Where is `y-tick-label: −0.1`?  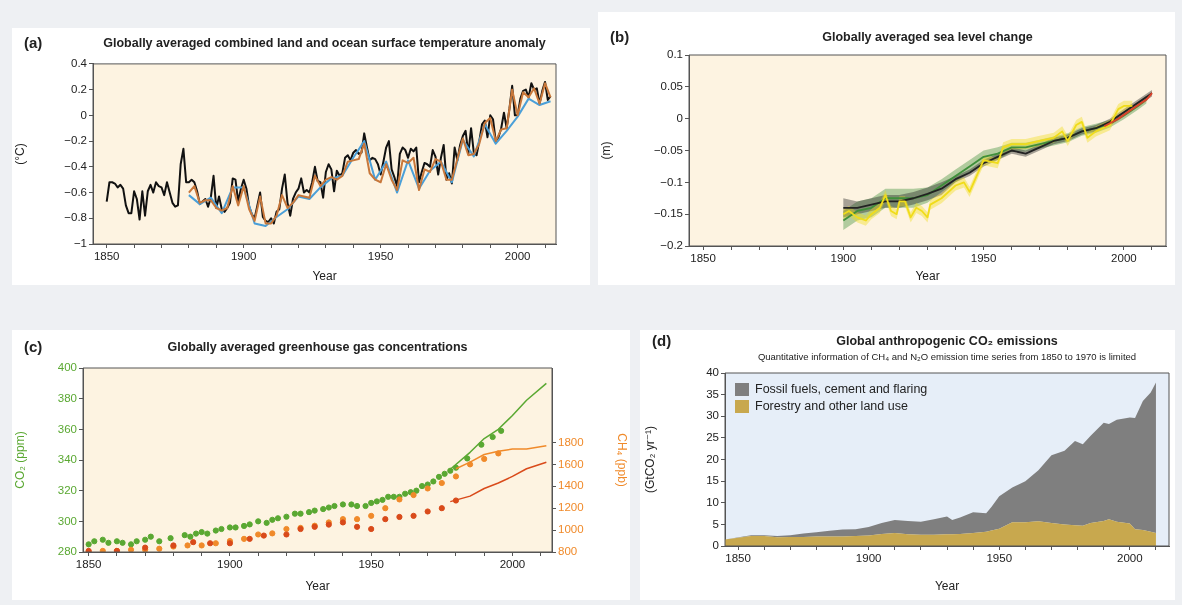 y-tick-label: −0.1 is located at coordinates (671, 181).